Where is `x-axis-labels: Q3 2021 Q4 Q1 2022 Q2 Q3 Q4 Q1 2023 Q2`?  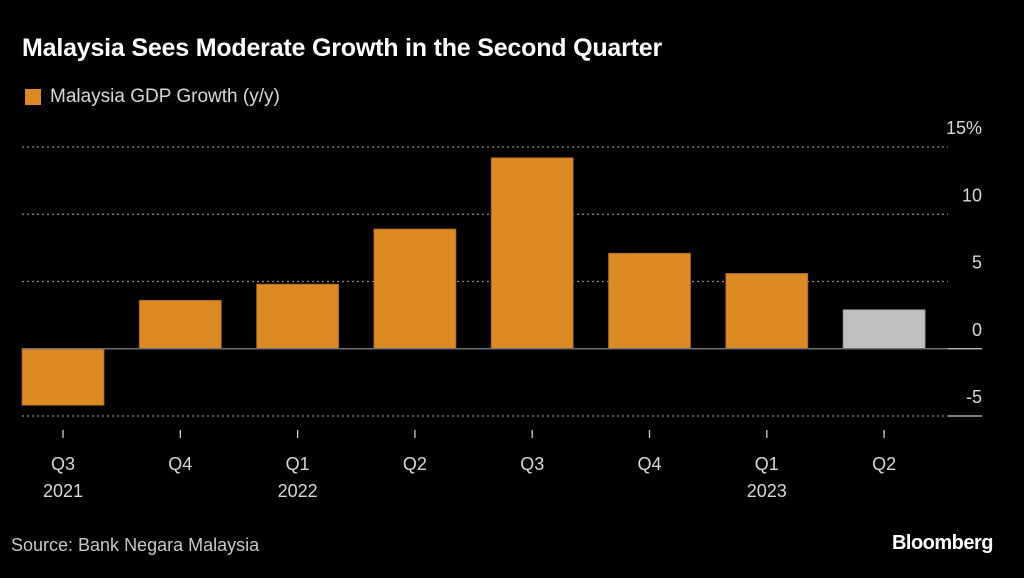 x-axis-labels: Q3 2021 Q4 Q1 2022 Q2 Q3 Q4 Q1 2023 Q2 is located at coordinates (469, 465).